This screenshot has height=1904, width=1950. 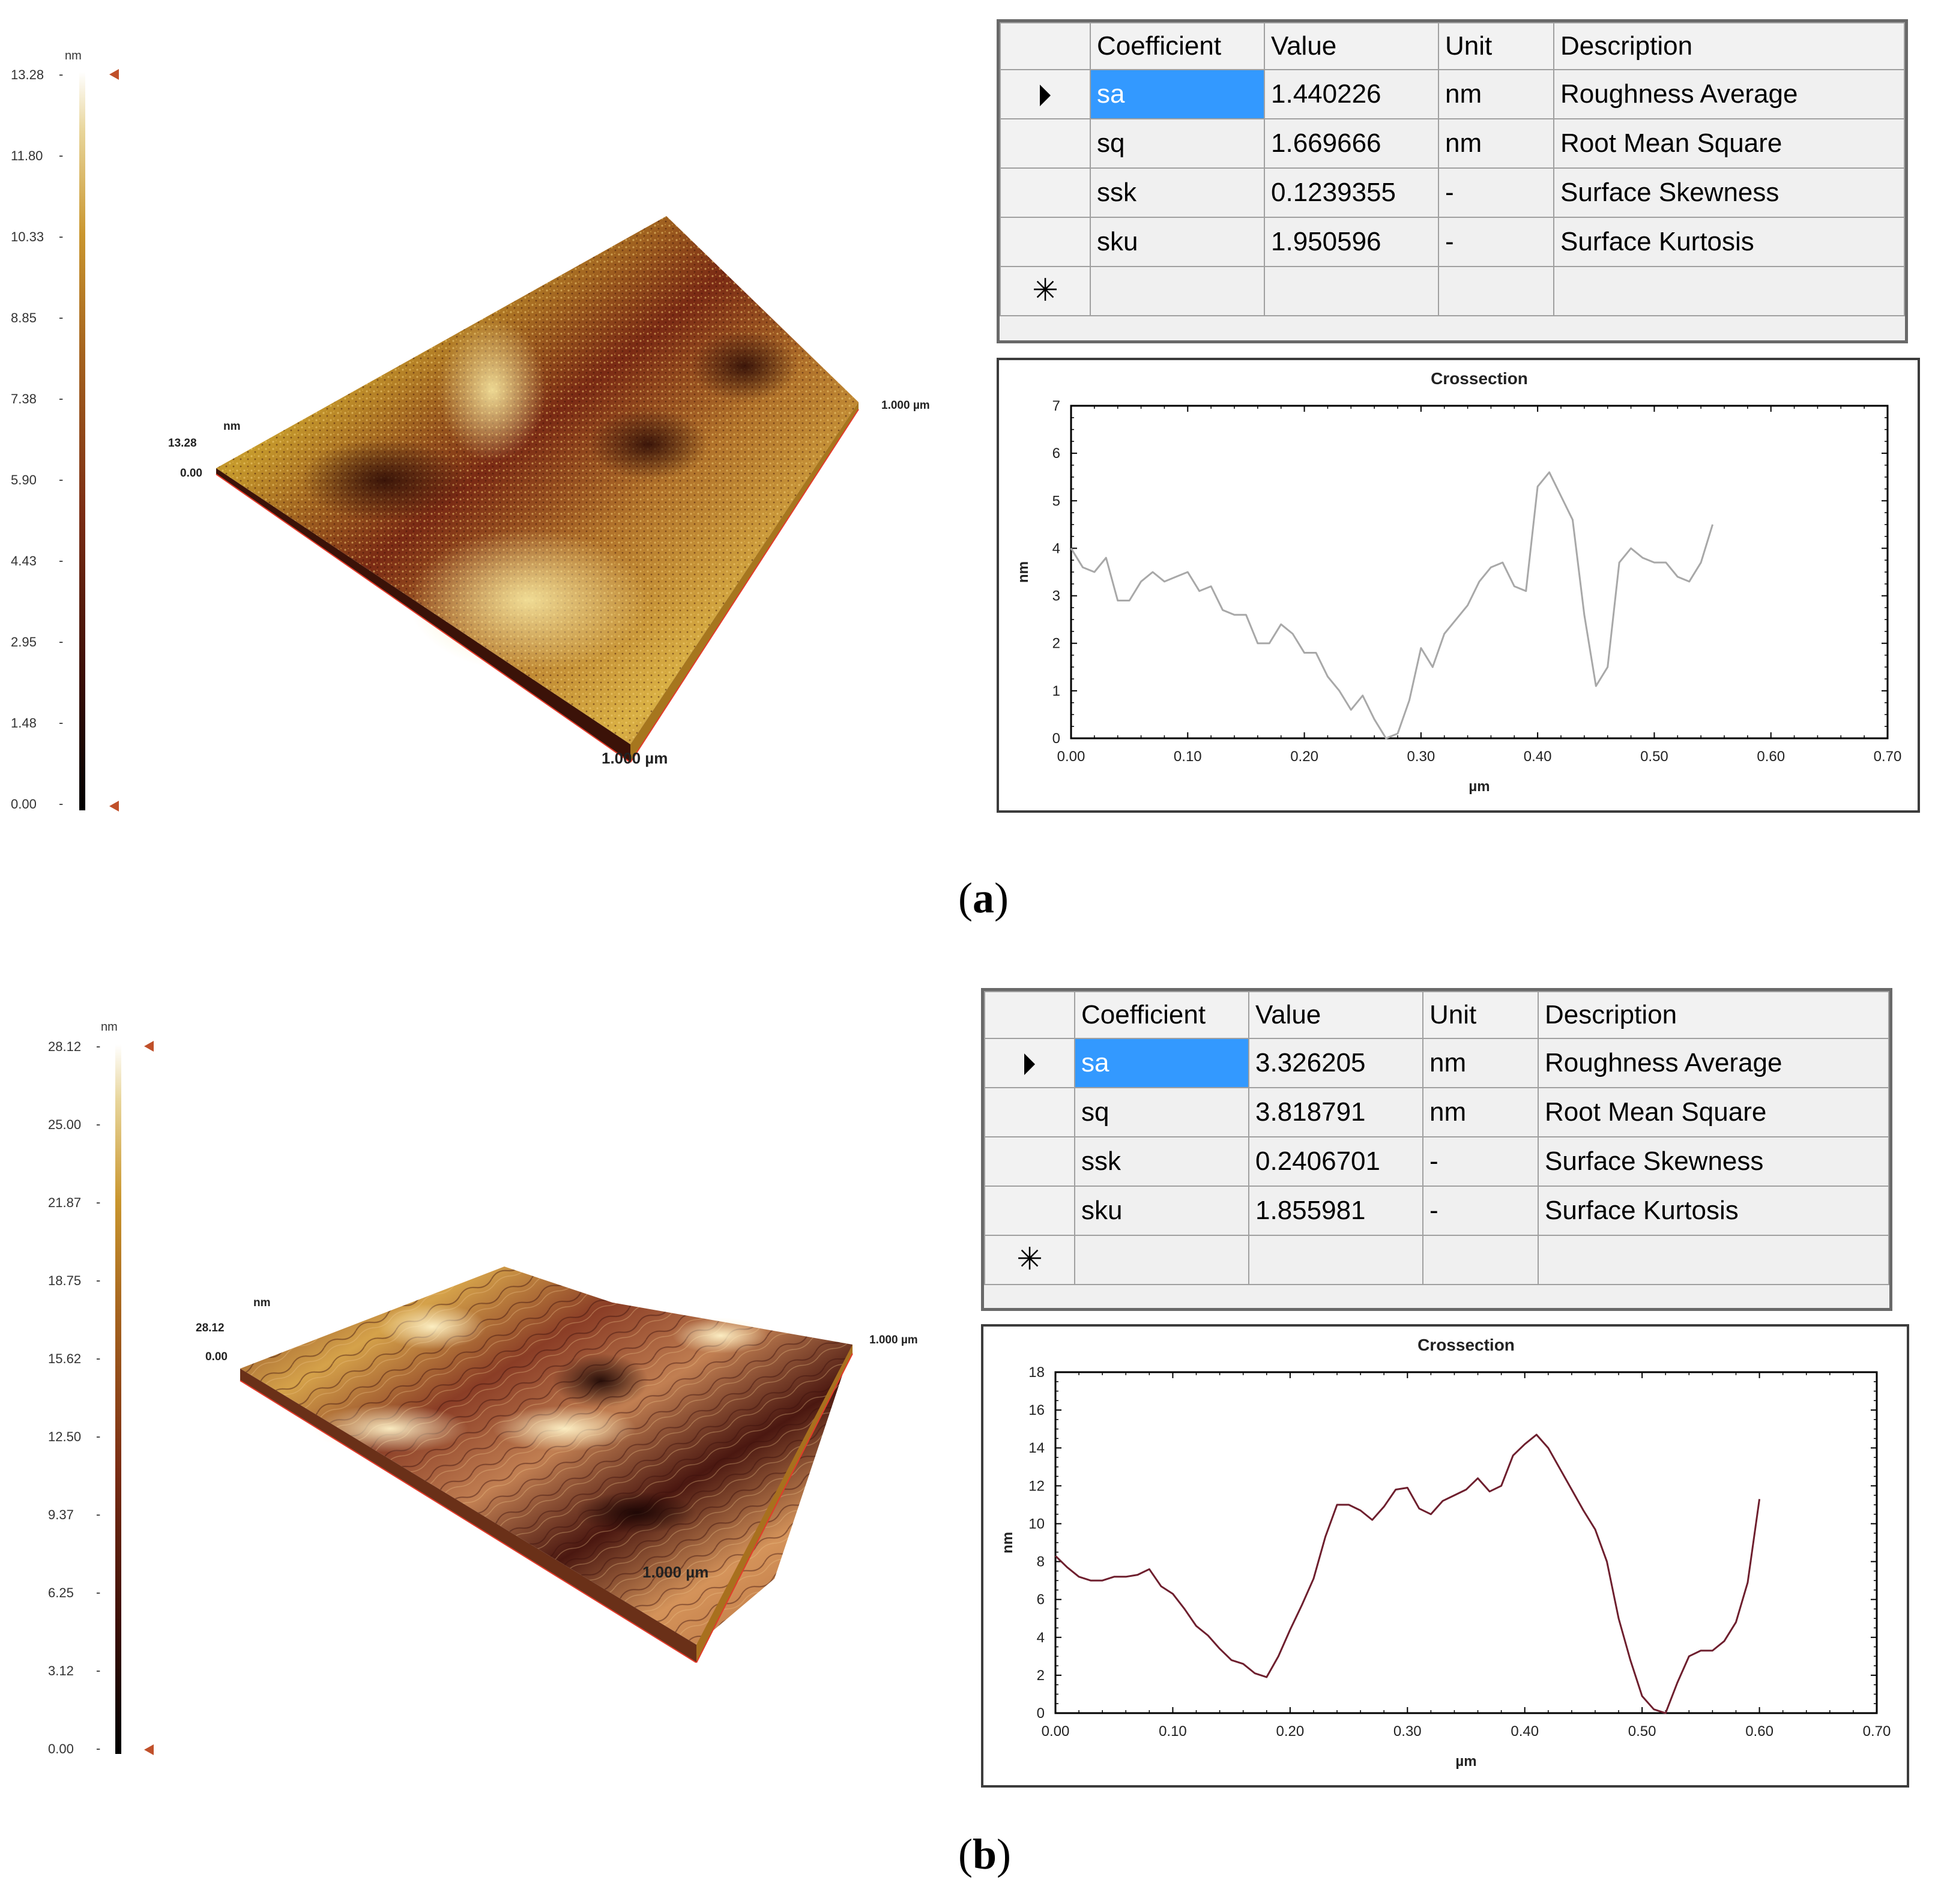 What do you see at coordinates (1335, 1211) in the screenshot?
I see `cell-value: 1.855981` at bounding box center [1335, 1211].